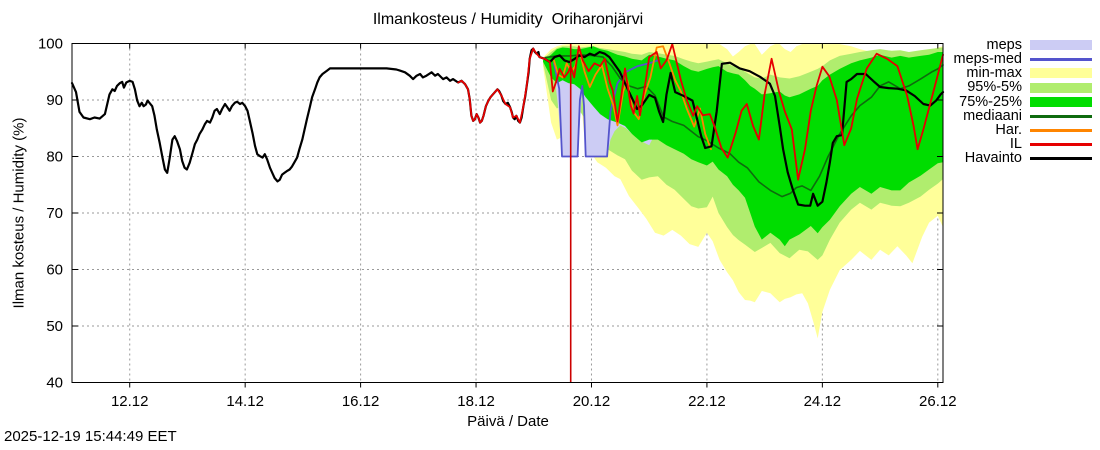 The width and height of the screenshot is (1100, 450). What do you see at coordinates (1004, 44) in the screenshot?
I see `legend-label-meps: meps` at bounding box center [1004, 44].